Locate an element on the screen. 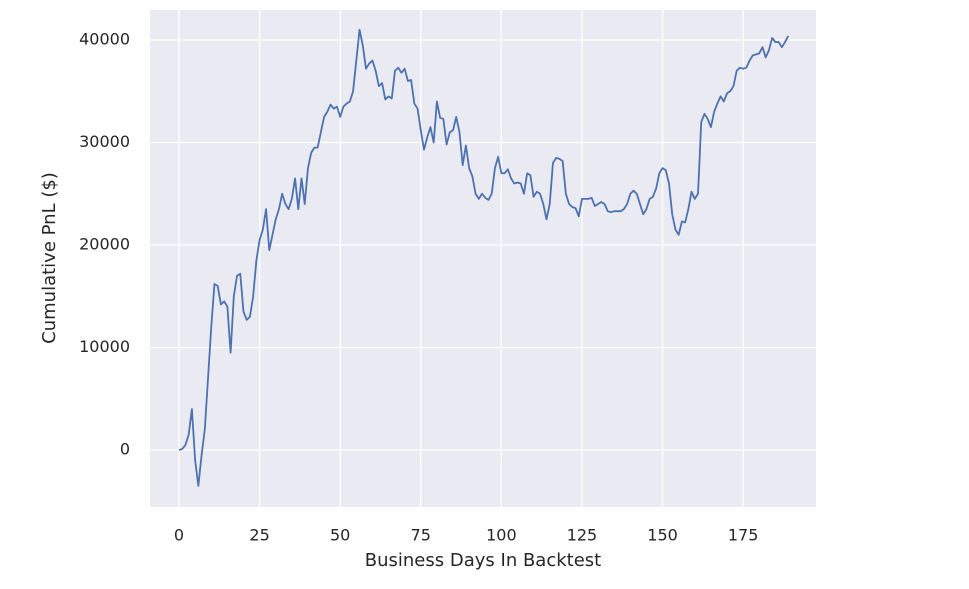  y-axis-label: Cumulative PnL ($) is located at coordinates (49, 258).